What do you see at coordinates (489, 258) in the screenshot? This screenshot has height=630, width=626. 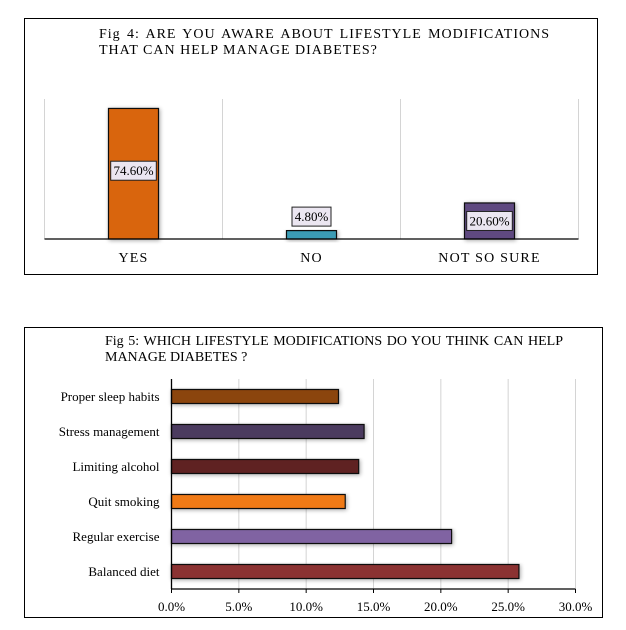 I see `category-label-not-so-sure: NOT SO SURE` at bounding box center [489, 258].